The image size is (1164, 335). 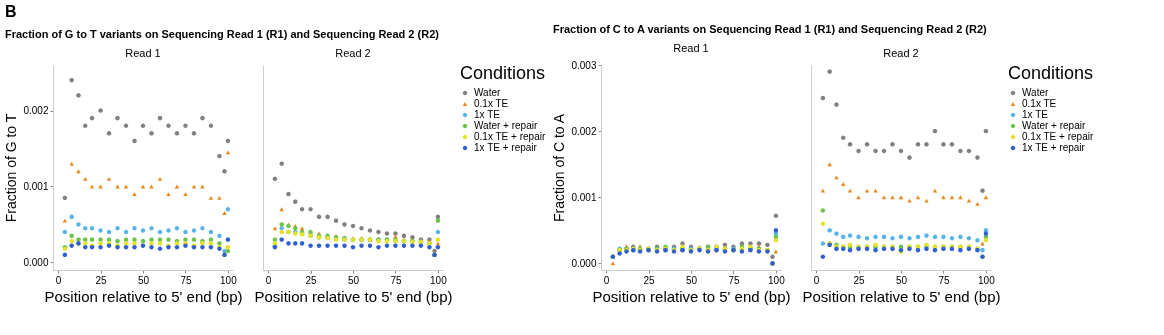 I want to click on y-tick-label: 0.003, so click(x=584, y=65).